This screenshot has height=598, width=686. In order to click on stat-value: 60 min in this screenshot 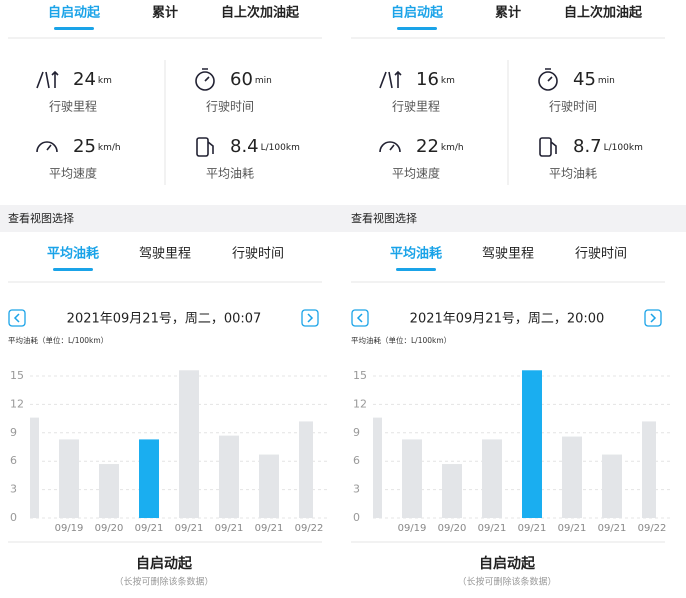, I will do `click(251, 79)`.